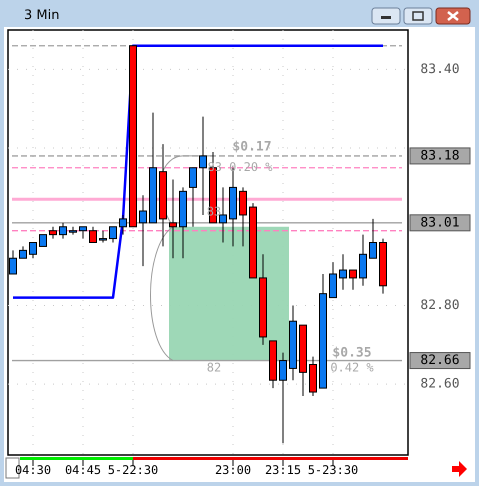 This screenshot has width=479, height=486. What do you see at coordinates (252, 147) in the screenshot?
I see `annotation: $0.17` at bounding box center [252, 147].